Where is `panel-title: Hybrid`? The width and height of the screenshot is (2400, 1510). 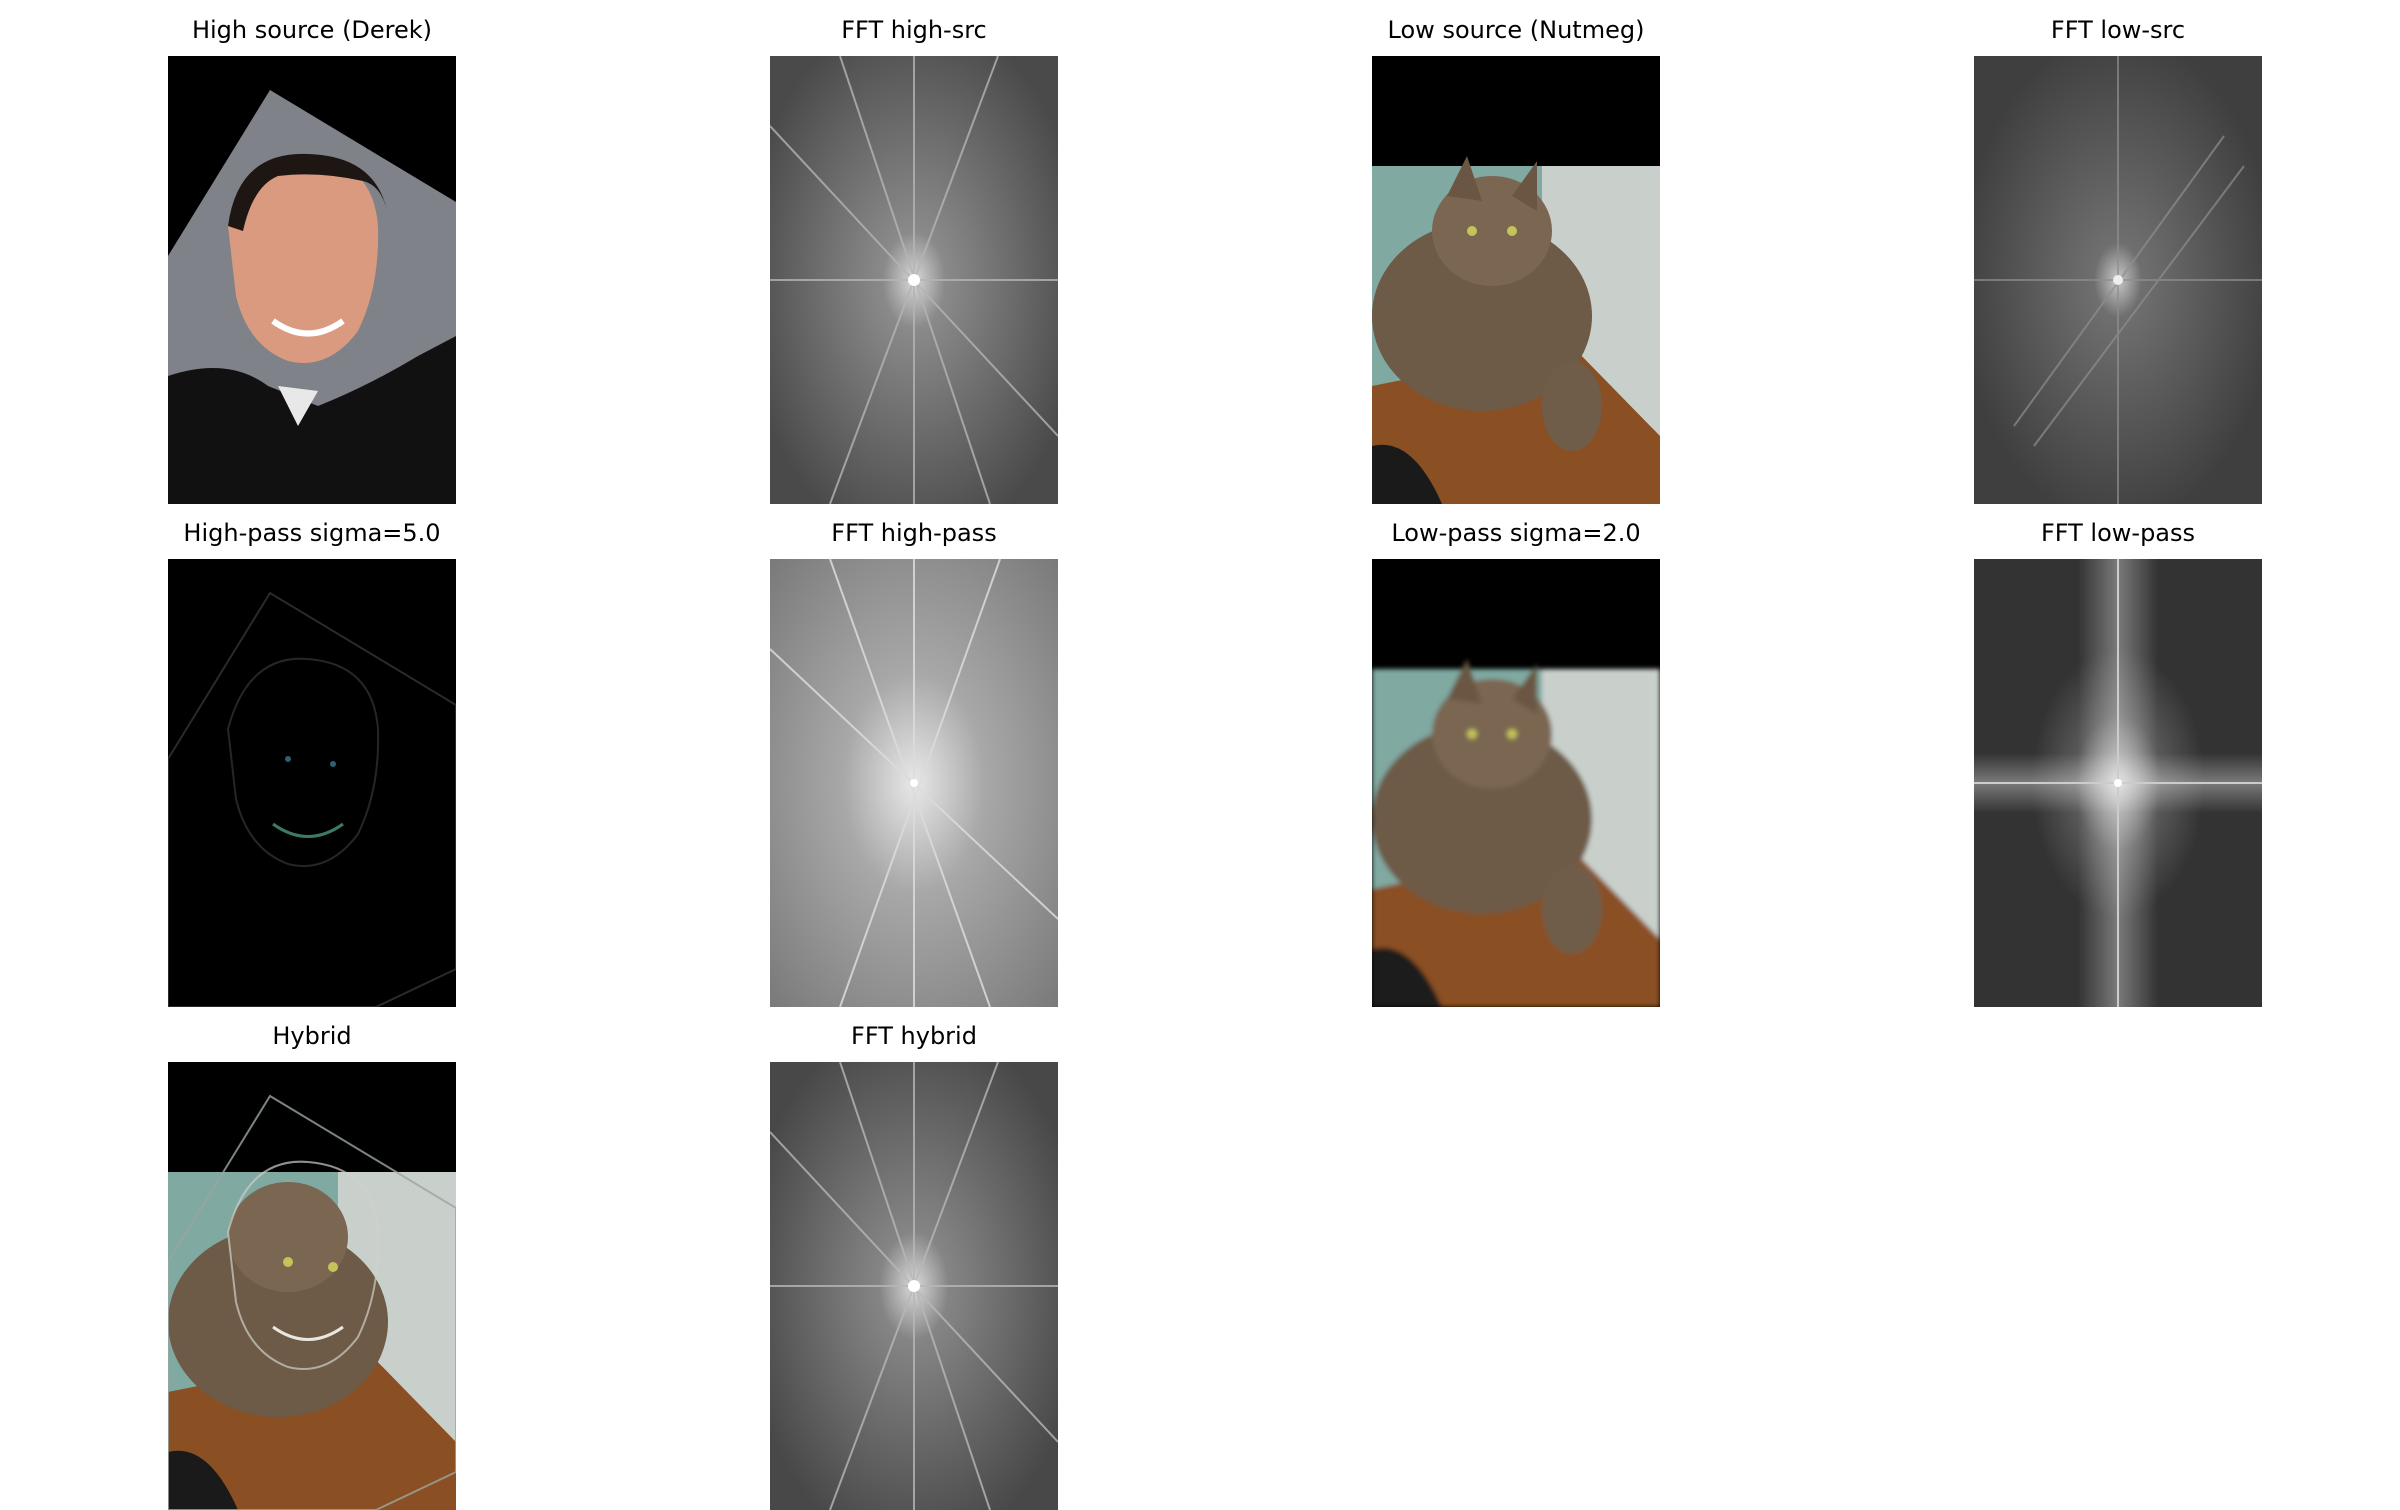 panel-title: Hybrid is located at coordinates (312, 1036).